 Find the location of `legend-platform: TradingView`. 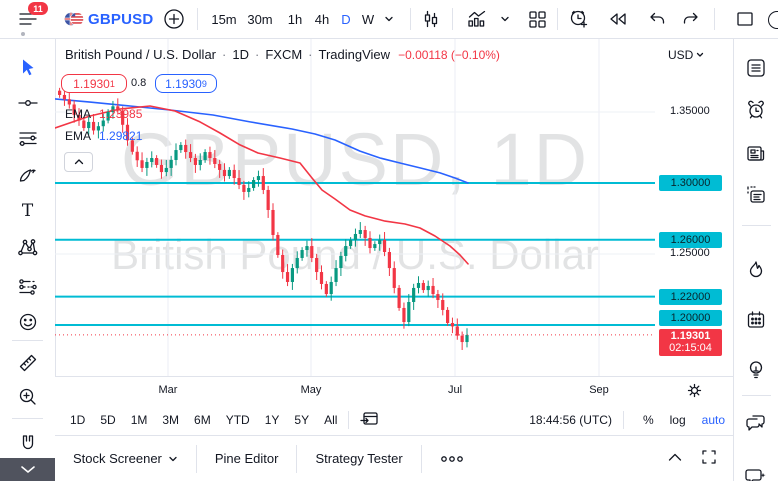

legend-platform: TradingView is located at coordinates (354, 54).